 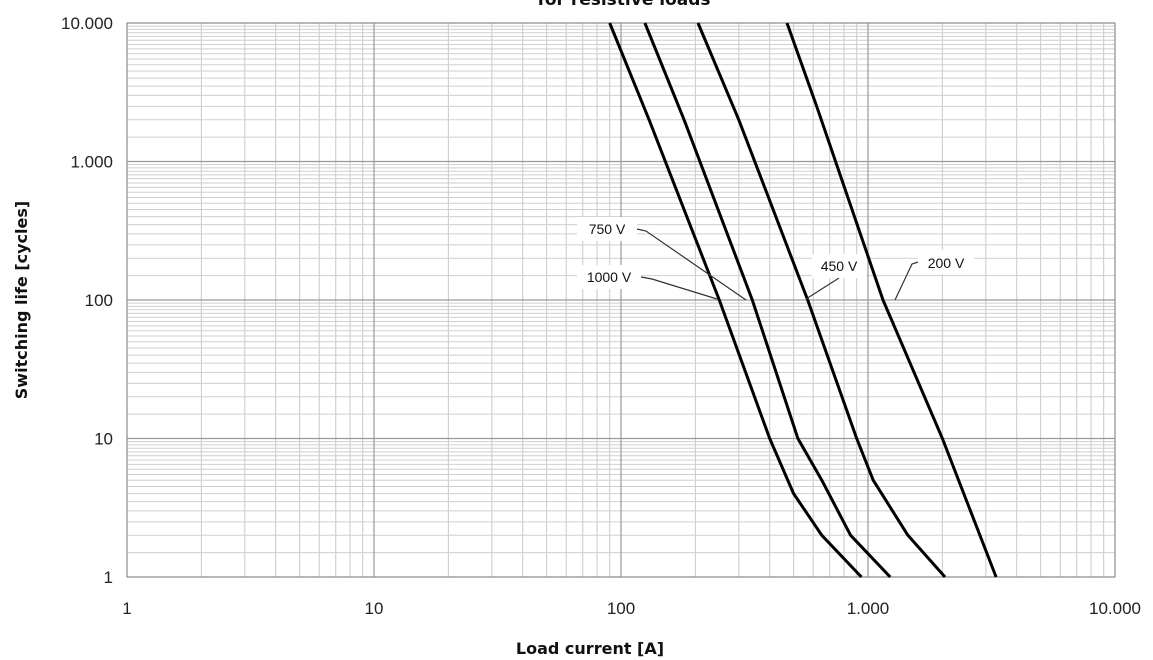 What do you see at coordinates (108, 577) in the screenshot?
I see `y-tick-label: 1` at bounding box center [108, 577].